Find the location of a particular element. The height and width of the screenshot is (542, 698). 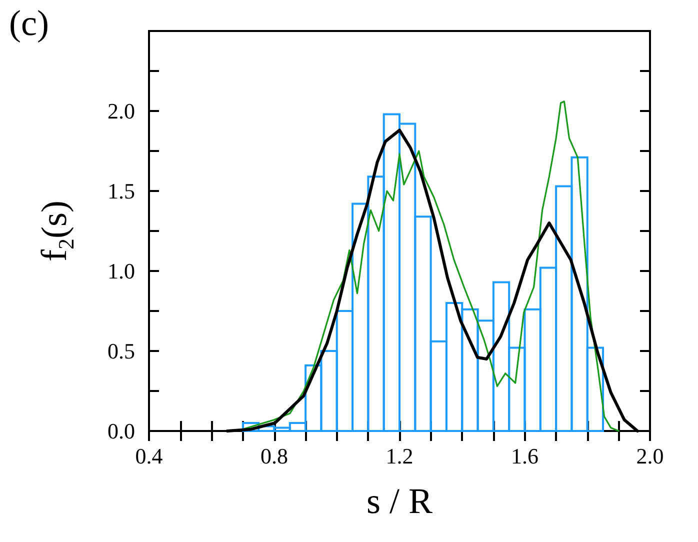

x-tick-label: 1.6 is located at coordinates (524, 456).